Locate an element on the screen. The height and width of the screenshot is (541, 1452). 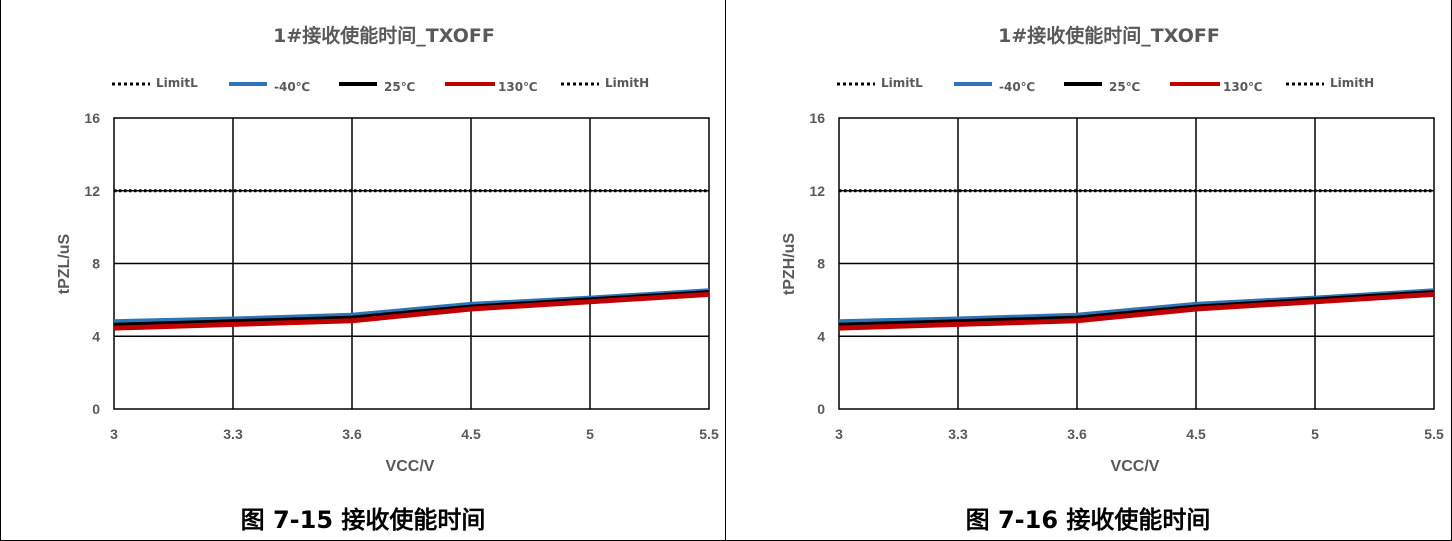
y-axis-label: tPZL/uS is located at coordinates (64, 263).